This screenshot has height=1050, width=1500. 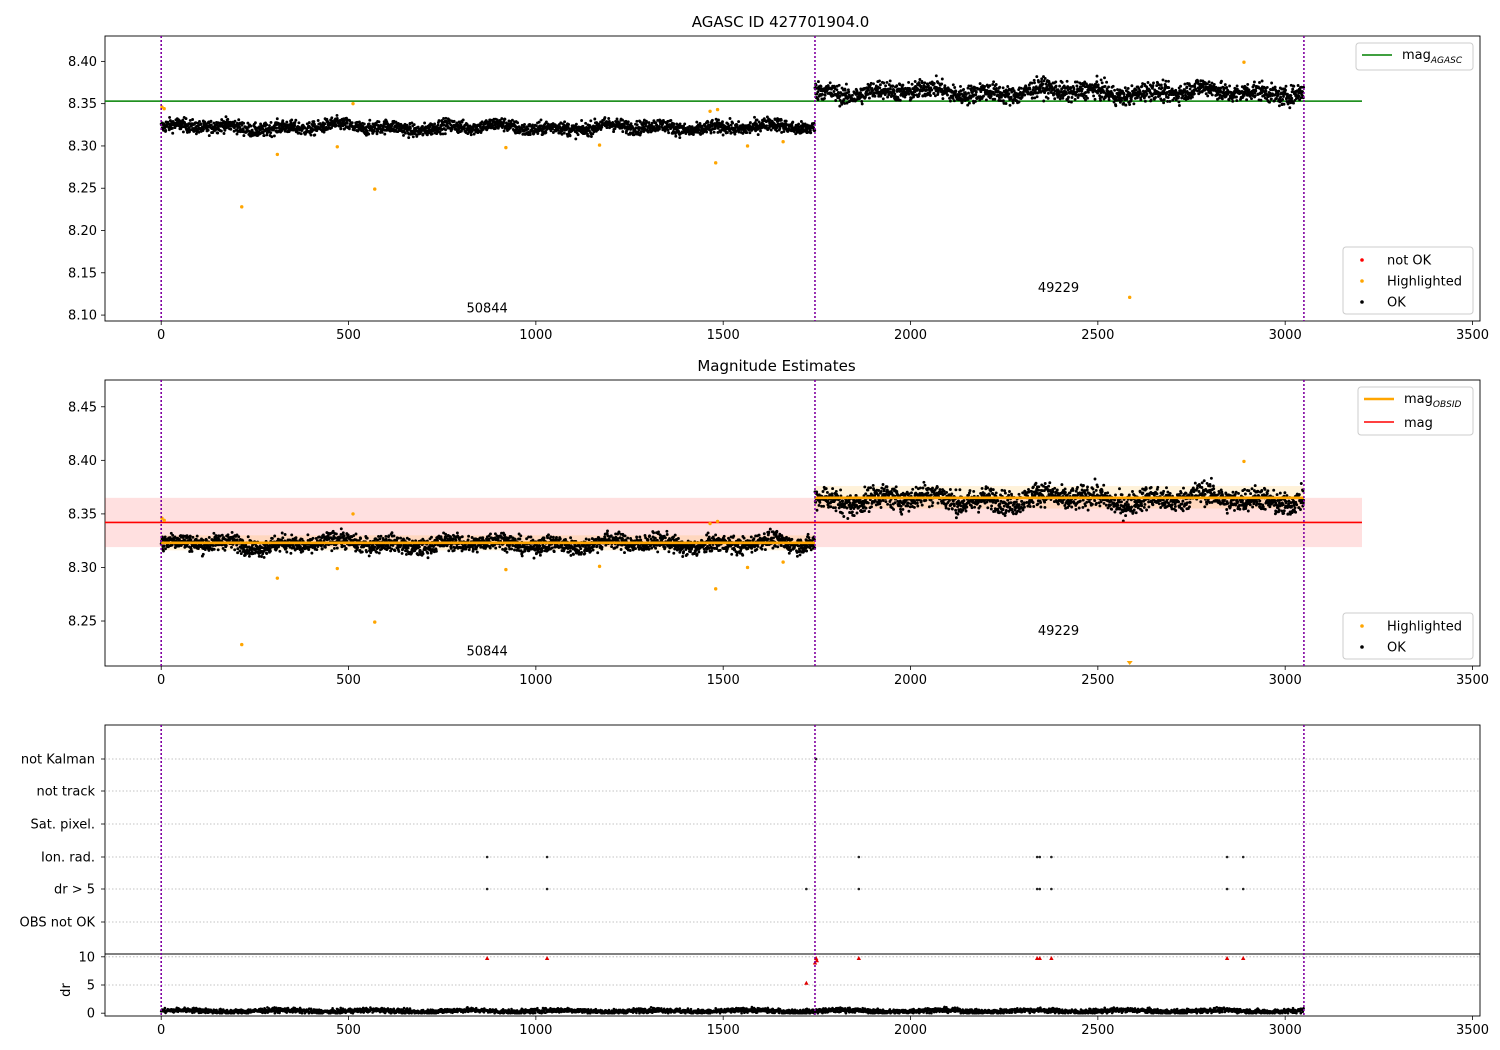 What do you see at coordinates (82, 568) in the screenshot?
I see `y-tick-label: 8.30` at bounding box center [82, 568].